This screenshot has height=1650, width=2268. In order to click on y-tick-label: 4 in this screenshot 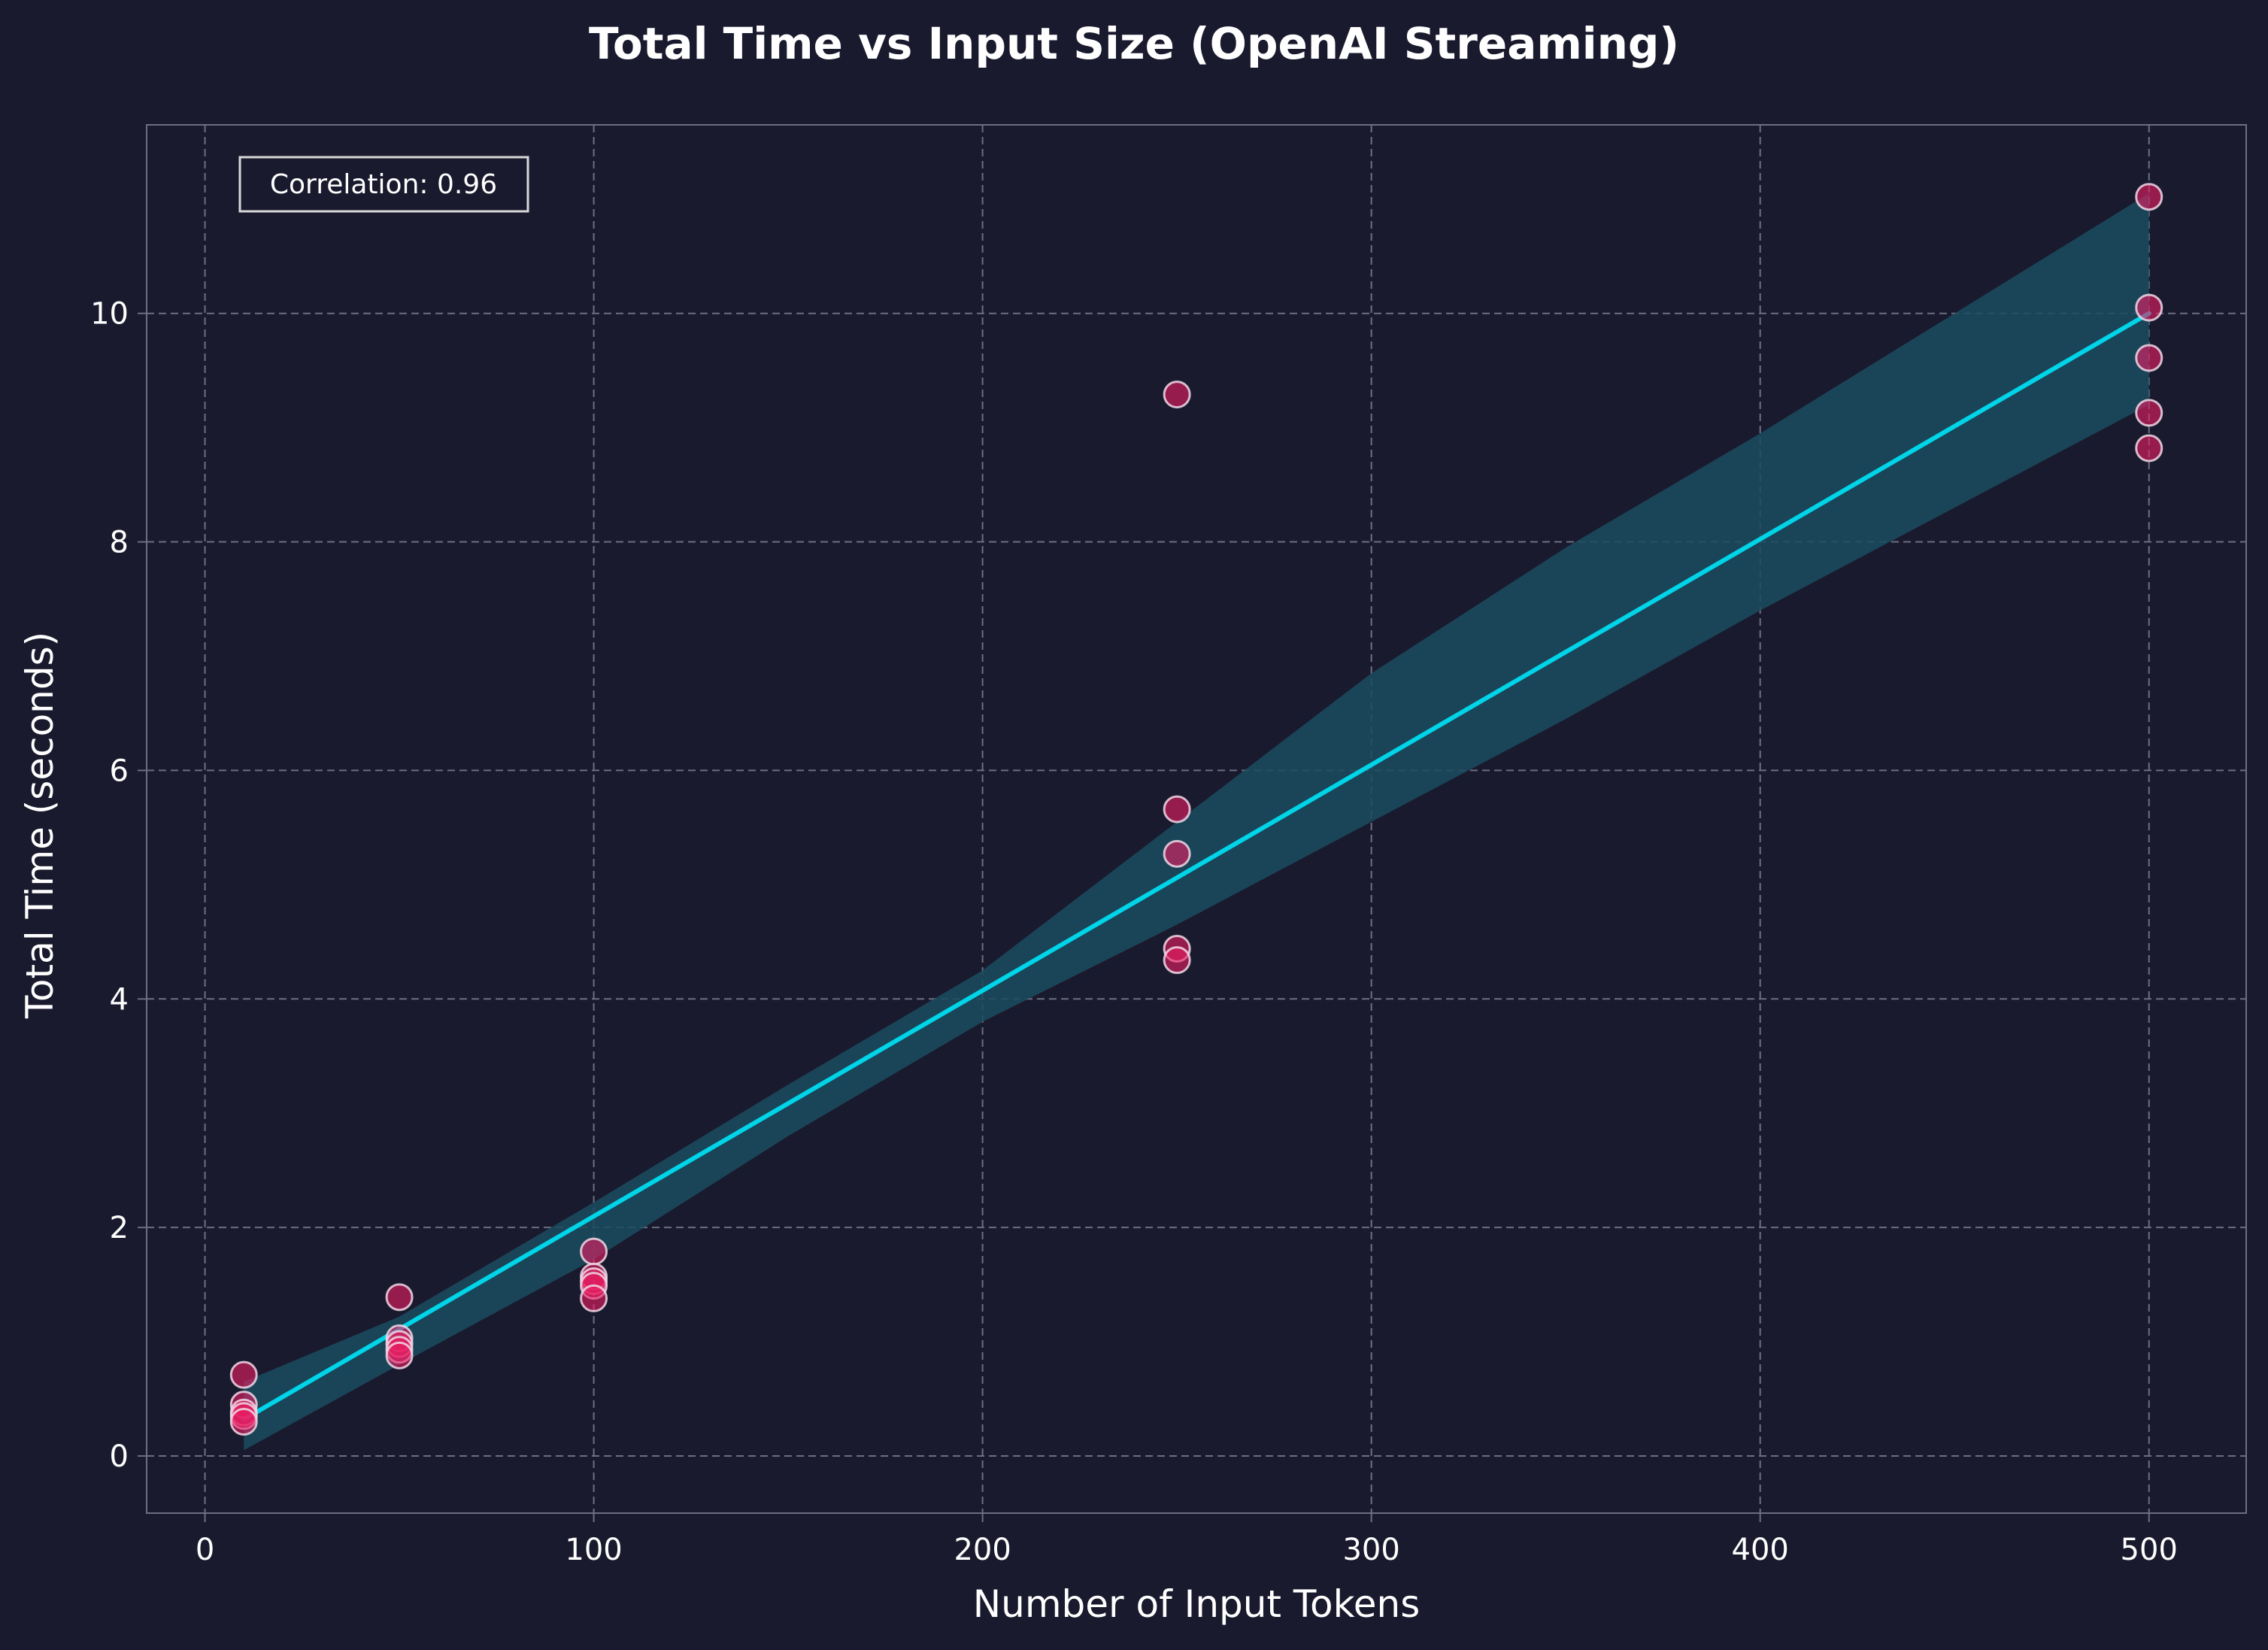, I will do `click(119, 999)`.